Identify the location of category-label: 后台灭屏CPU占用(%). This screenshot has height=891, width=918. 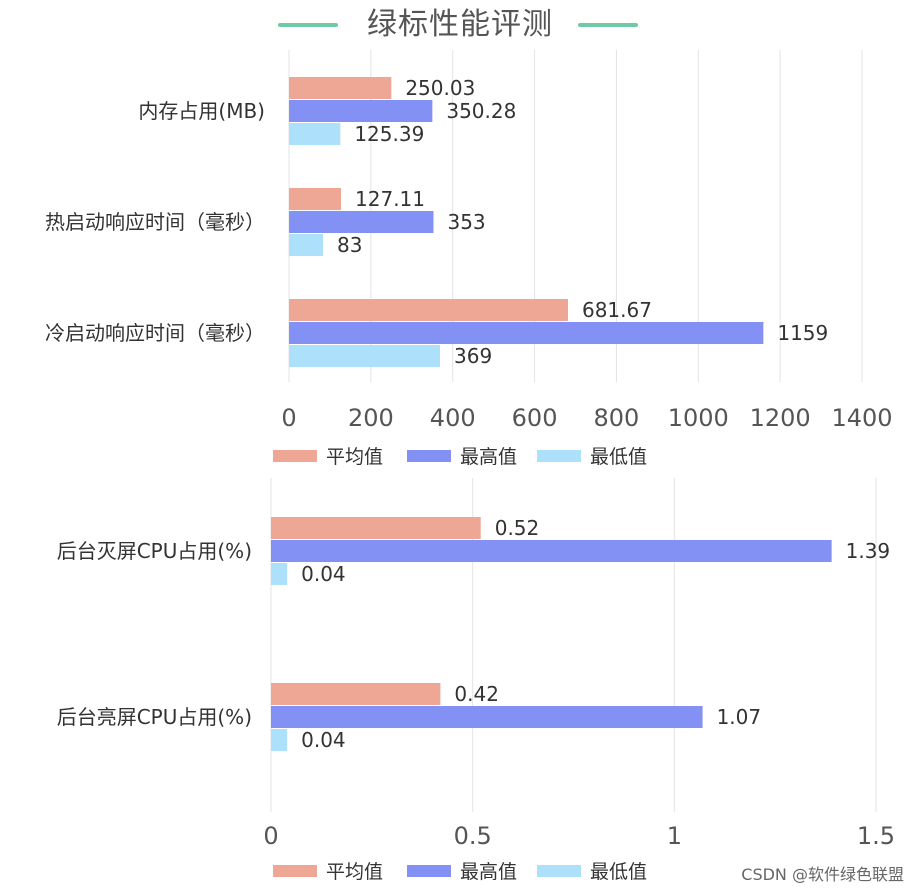
(154, 551).